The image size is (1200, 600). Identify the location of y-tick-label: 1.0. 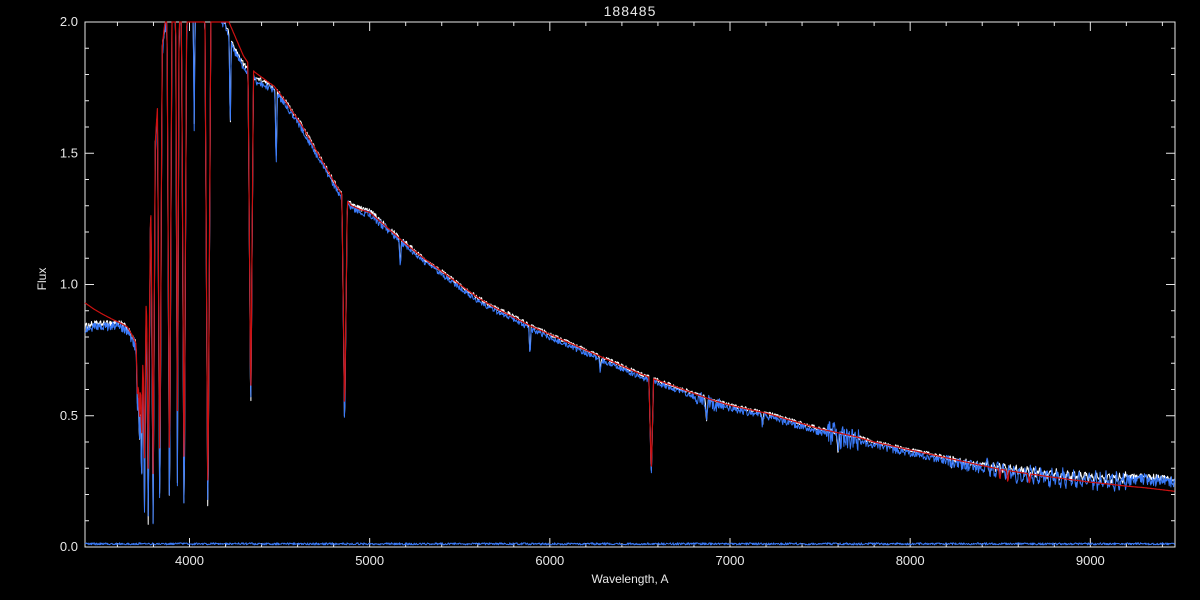
(69, 284).